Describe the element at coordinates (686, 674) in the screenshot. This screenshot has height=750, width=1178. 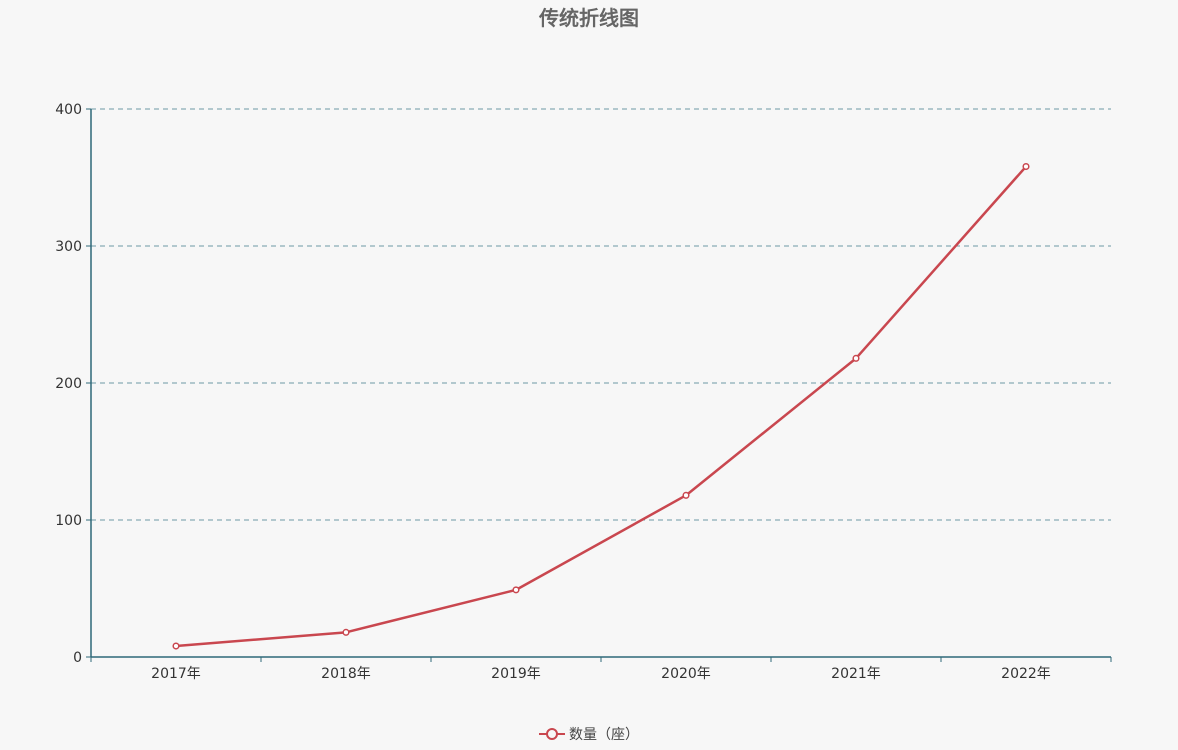
I see `x-tick-label: 2020年` at that location.